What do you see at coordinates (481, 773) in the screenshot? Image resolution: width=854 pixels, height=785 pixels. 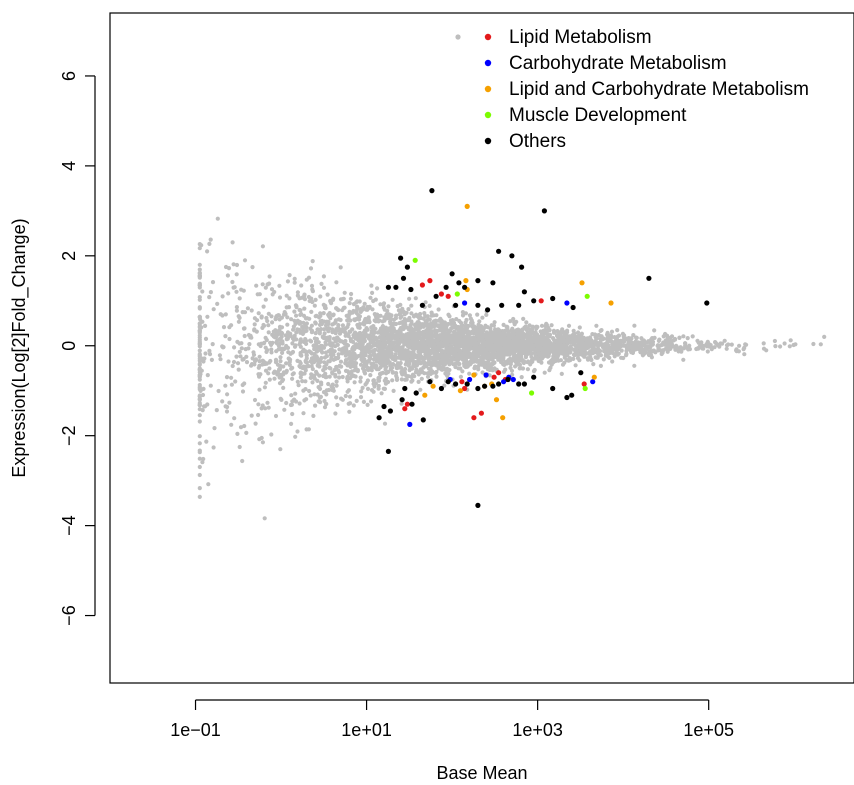 I see `x-axis-title: Base Mean` at bounding box center [481, 773].